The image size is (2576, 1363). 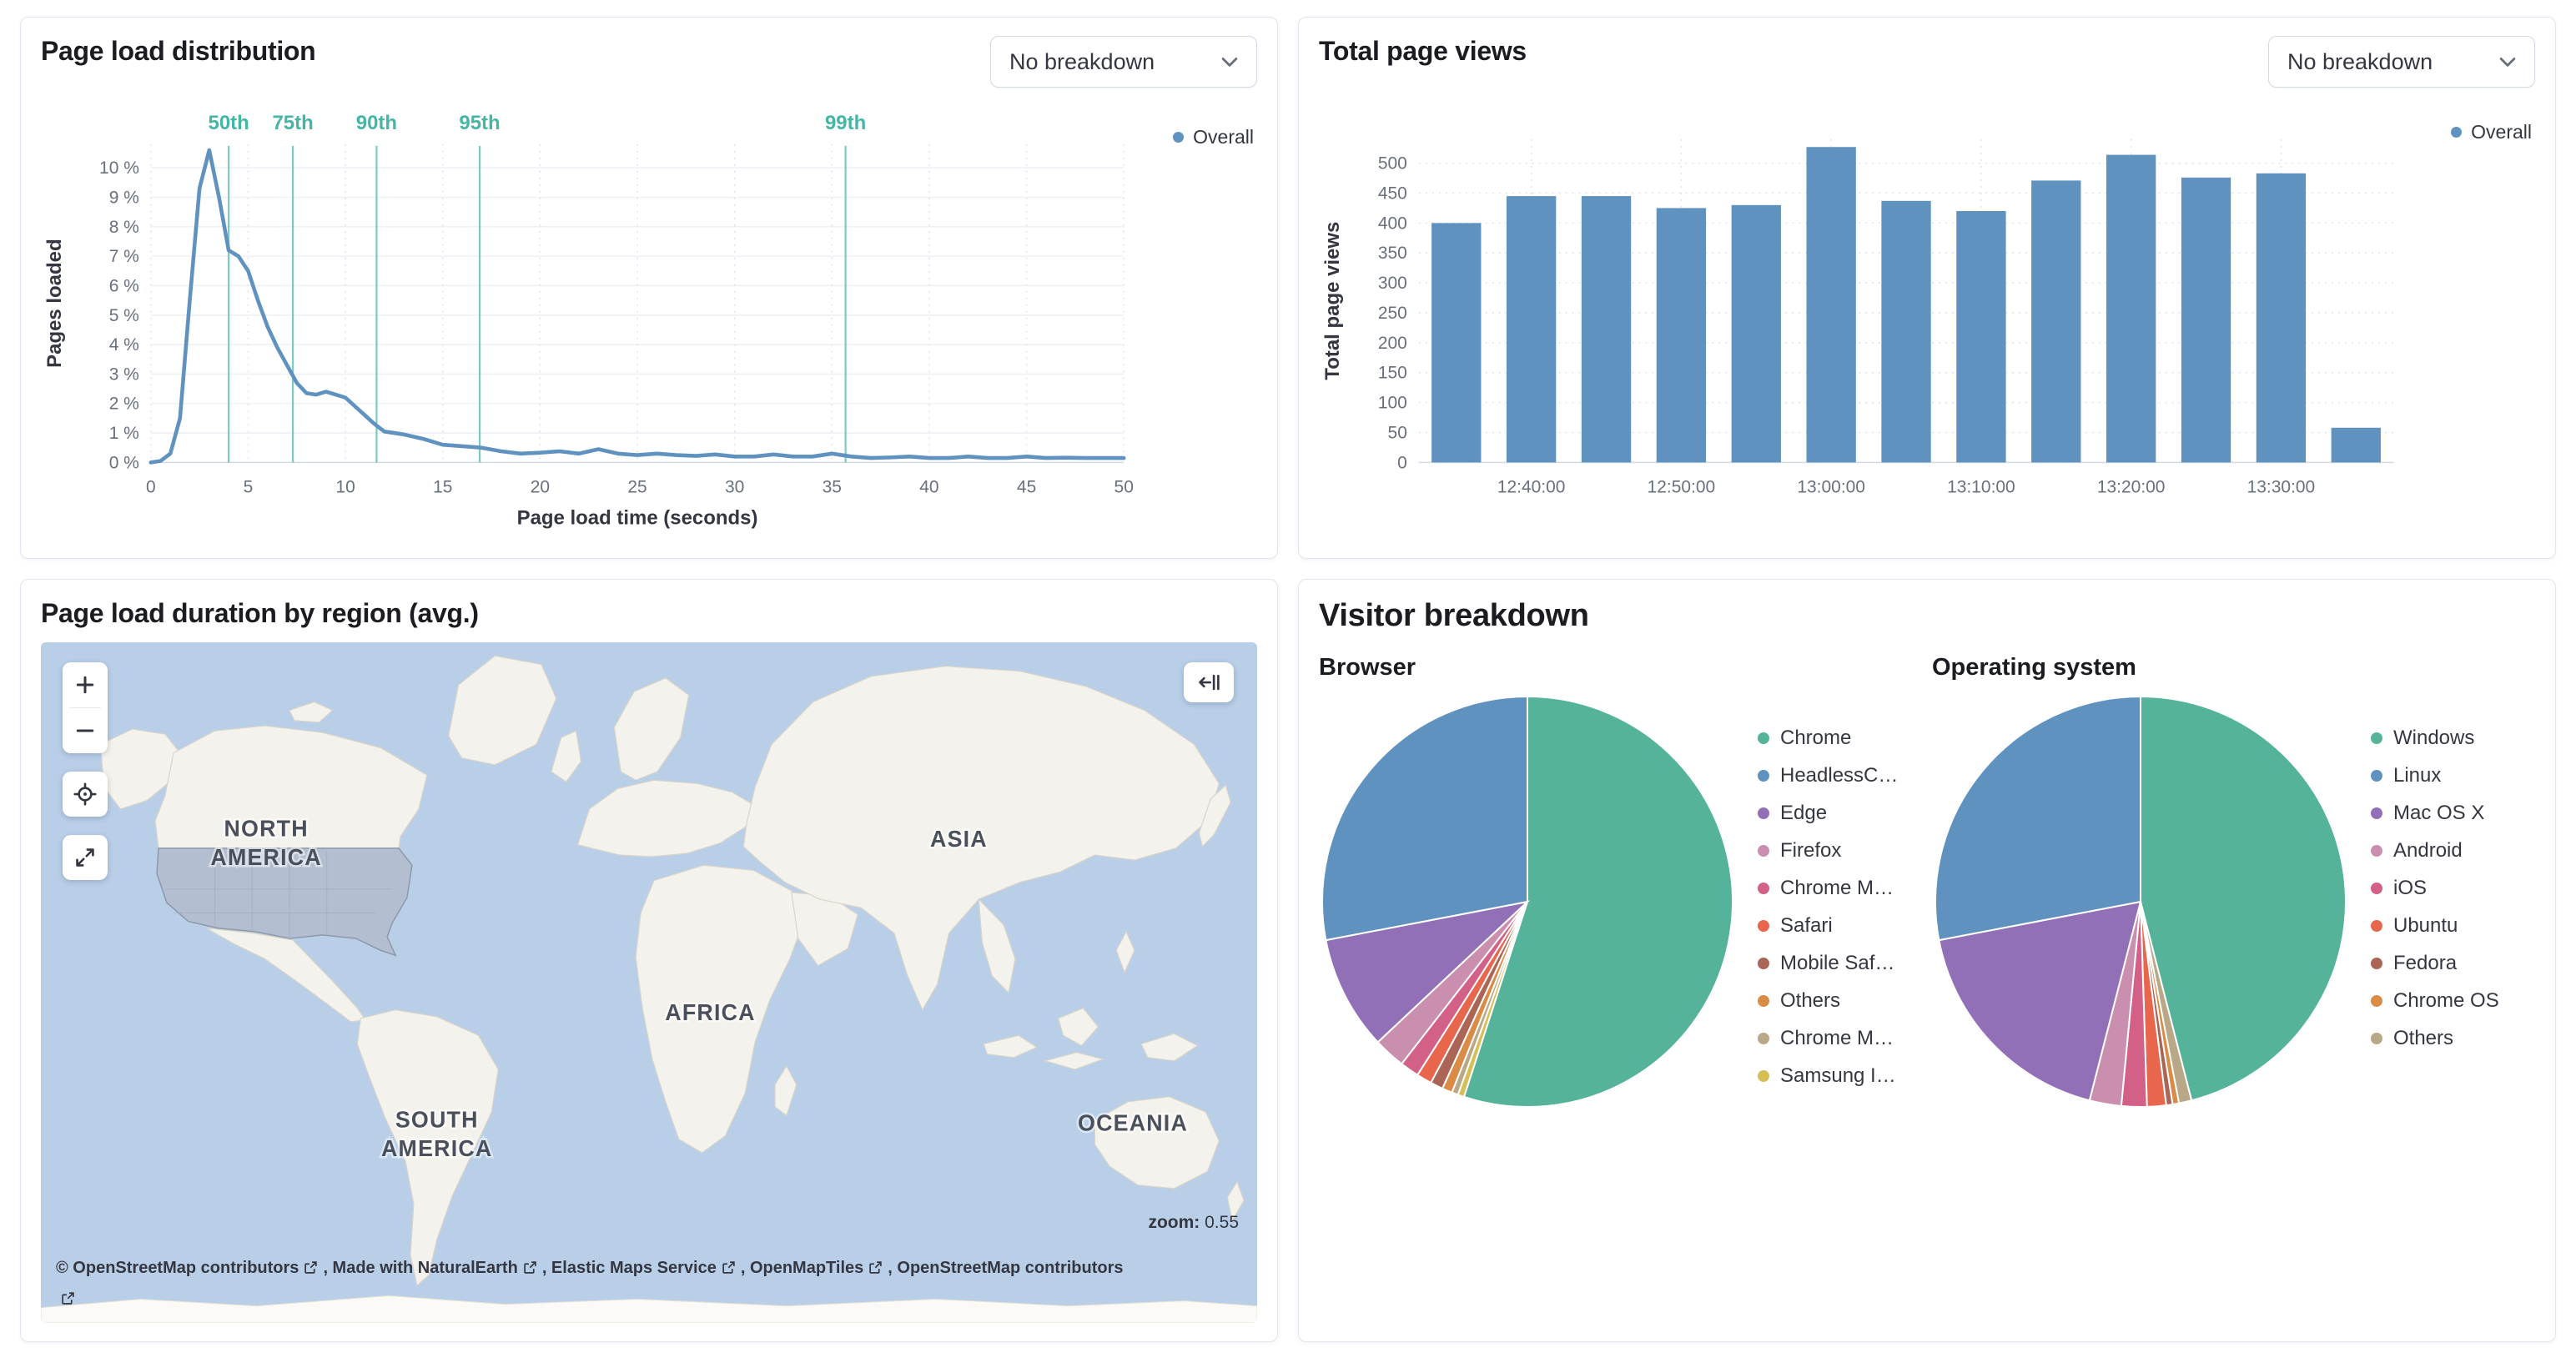 I want to click on y-axis-tick: 500, so click(x=1392, y=164).